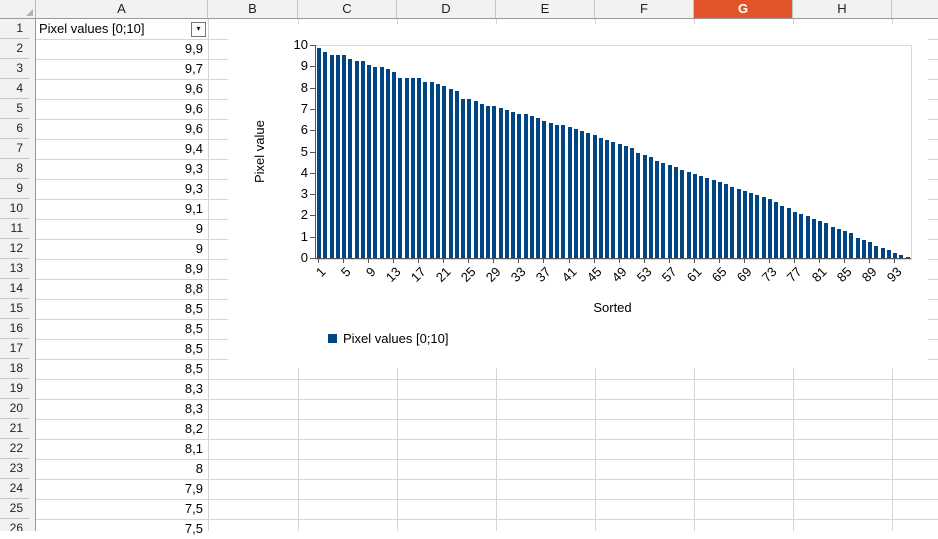 Image resolution: width=938 pixels, height=539 pixels. What do you see at coordinates (14, 289) in the screenshot?
I see `row-header-14: 14` at bounding box center [14, 289].